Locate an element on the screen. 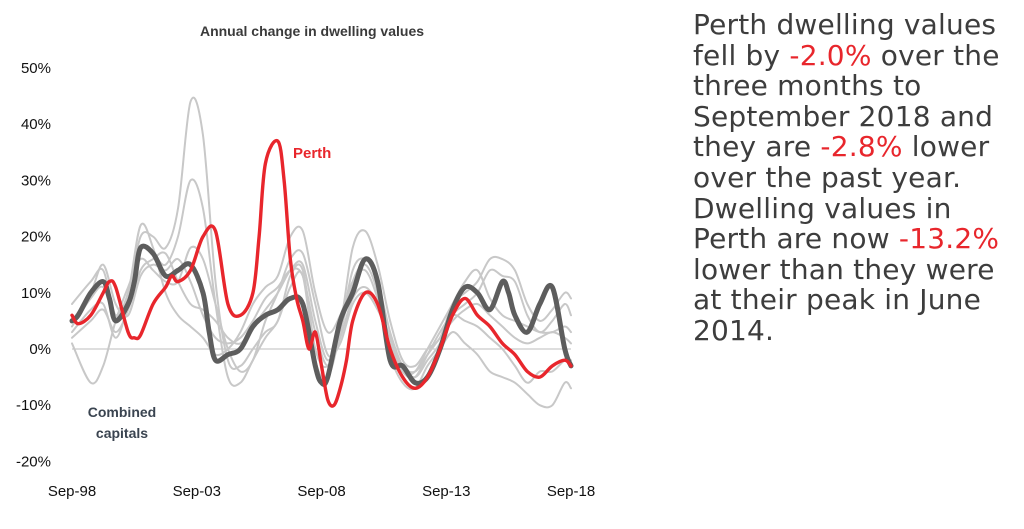  y-tick-label: 10% is located at coordinates (36, 293).